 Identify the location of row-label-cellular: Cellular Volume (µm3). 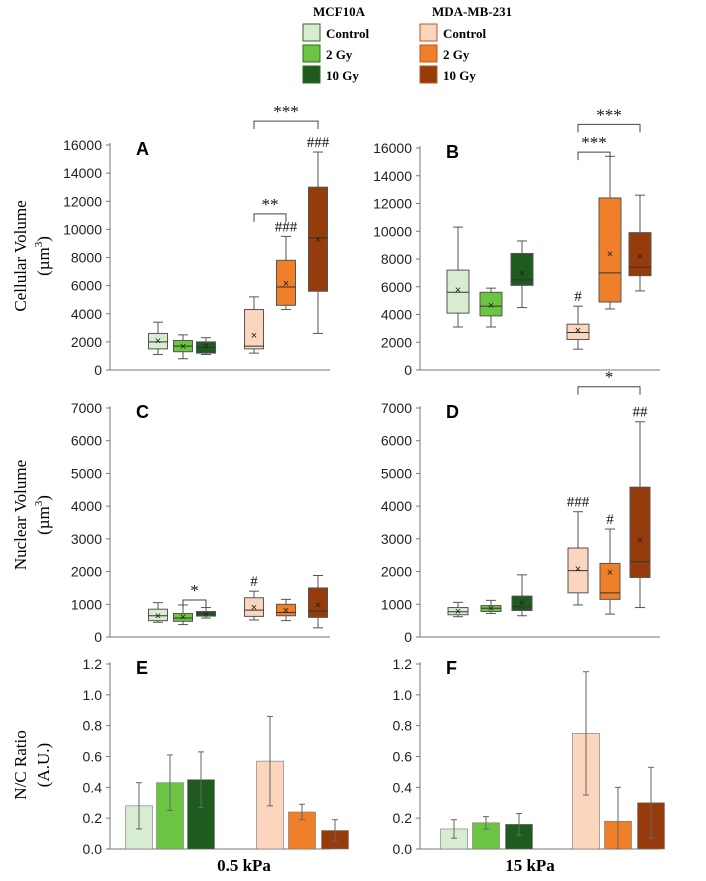
(32, 255).